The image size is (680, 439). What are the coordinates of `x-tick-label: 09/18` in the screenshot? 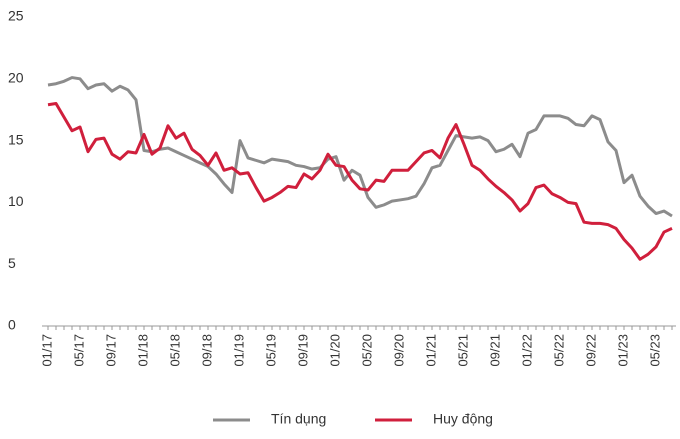 It's located at (206, 350).